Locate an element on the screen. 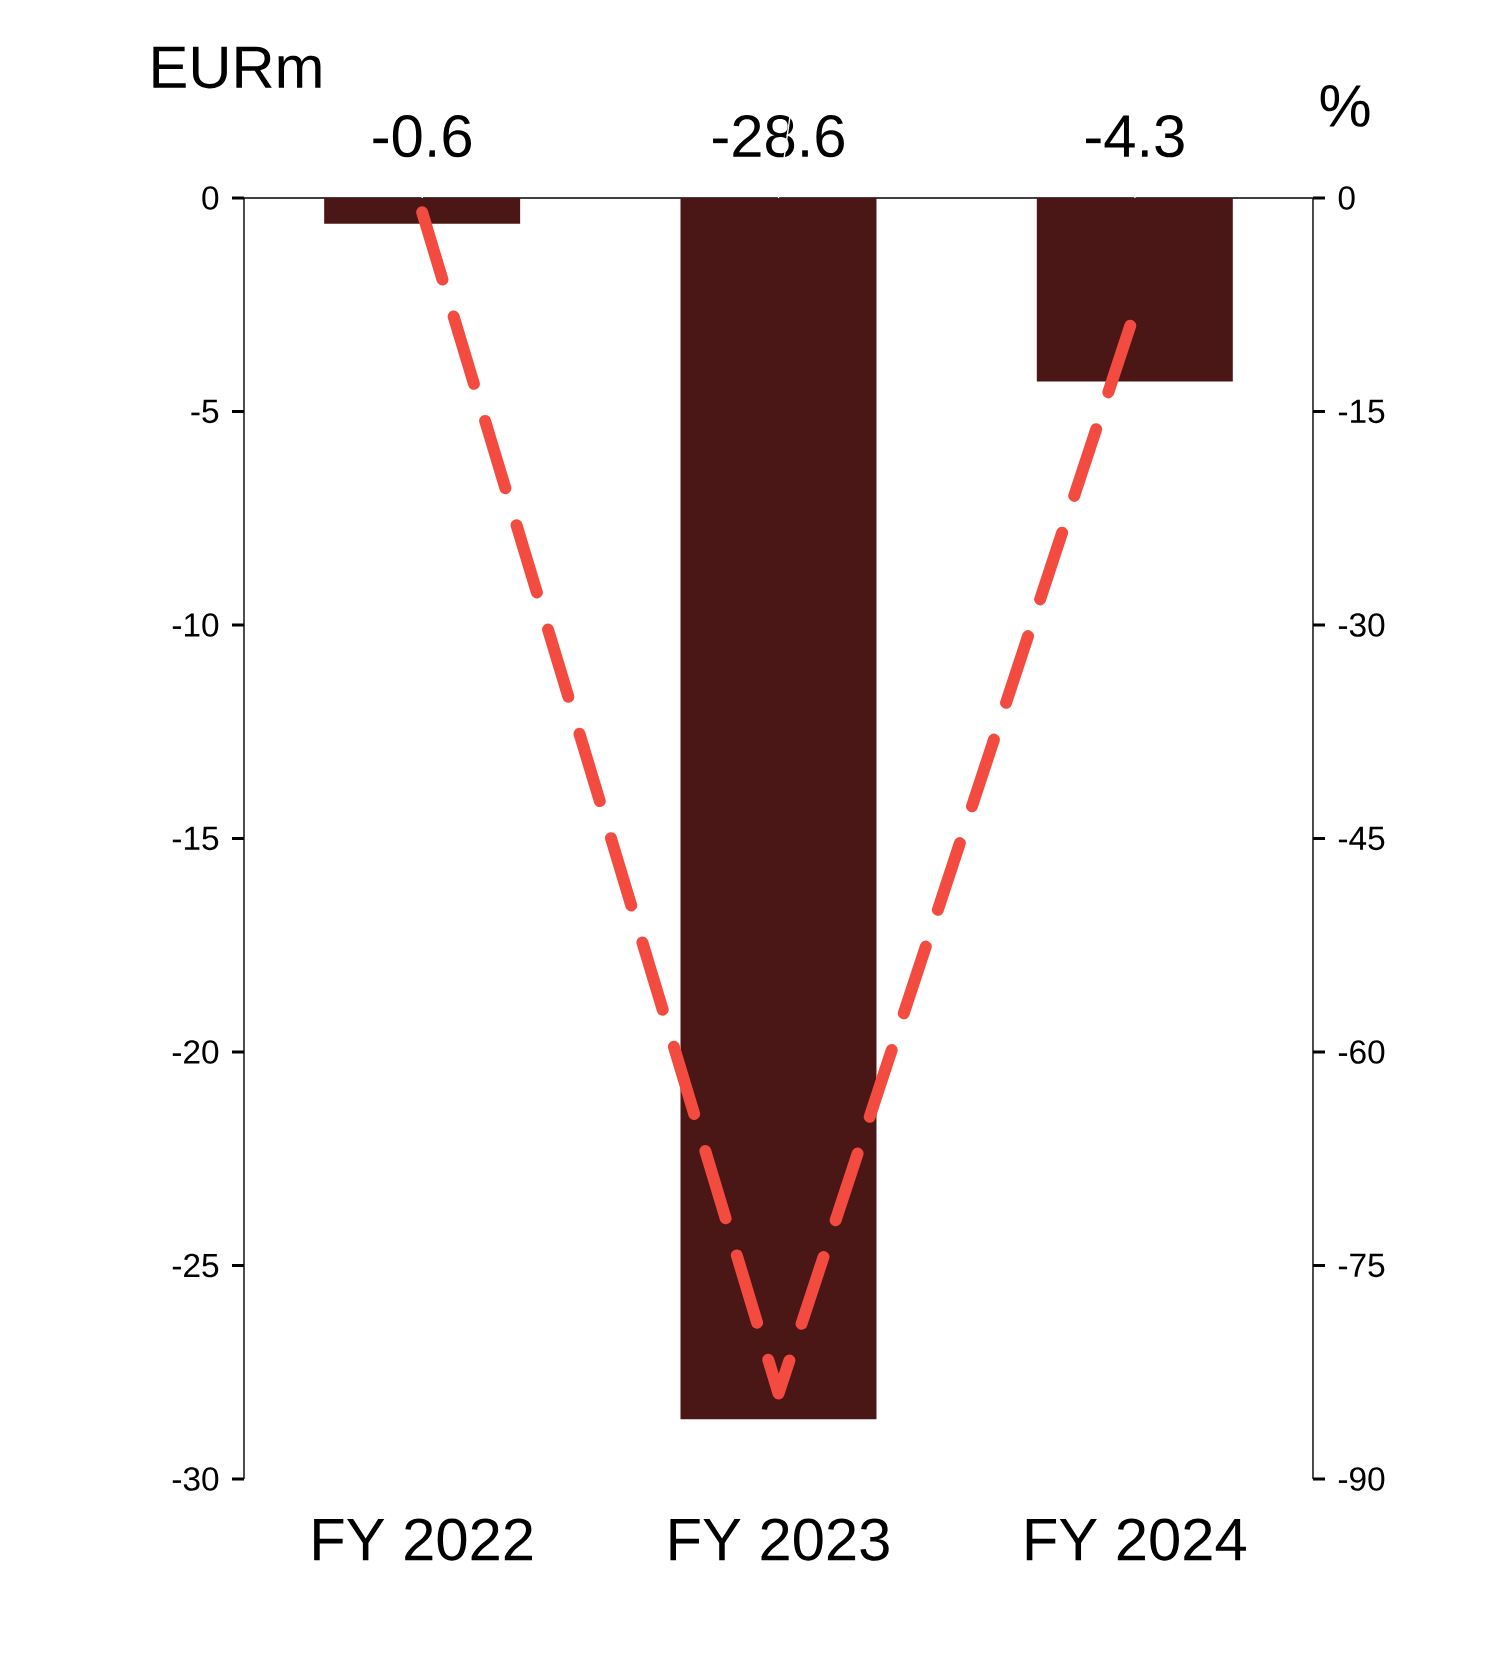 The height and width of the screenshot is (1659, 1512). y2-tick-label: -30 is located at coordinates (1361, 625).